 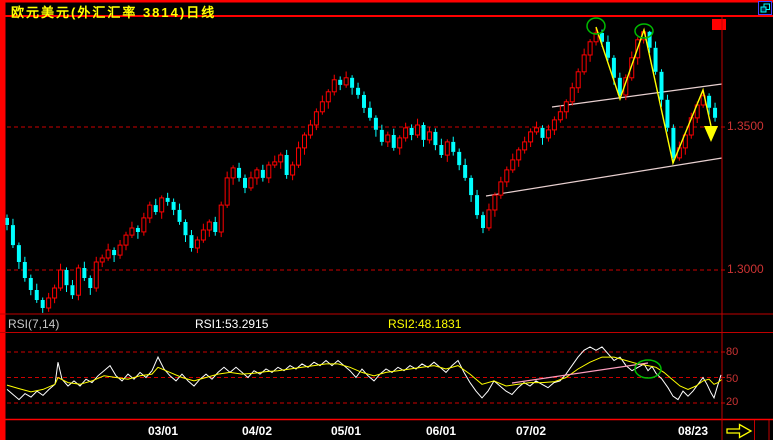 I want to click on rsi-trendline, so click(x=580, y=373).